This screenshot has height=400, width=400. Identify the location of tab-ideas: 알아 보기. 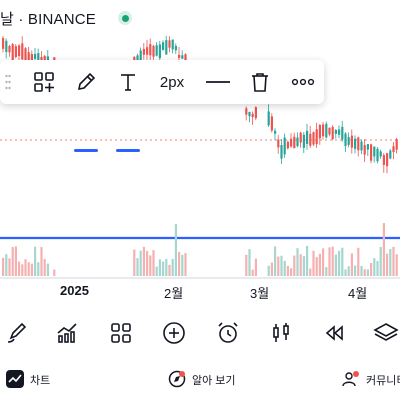
(202, 380).